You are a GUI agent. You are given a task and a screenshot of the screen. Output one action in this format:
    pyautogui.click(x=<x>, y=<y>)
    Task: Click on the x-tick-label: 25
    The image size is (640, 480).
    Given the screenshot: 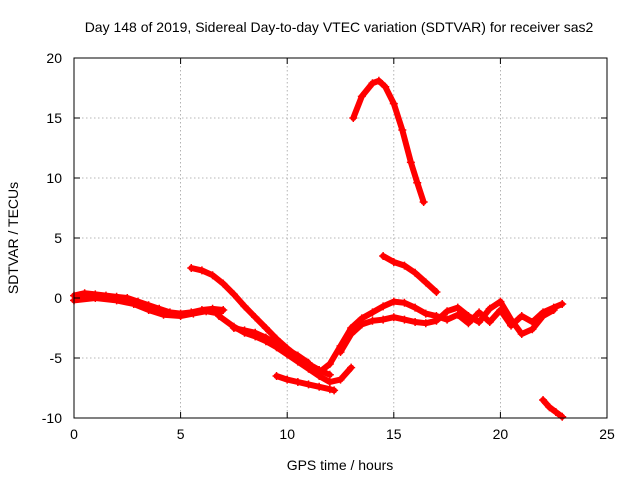 What is the action you would take?
    pyautogui.click(x=607, y=434)
    